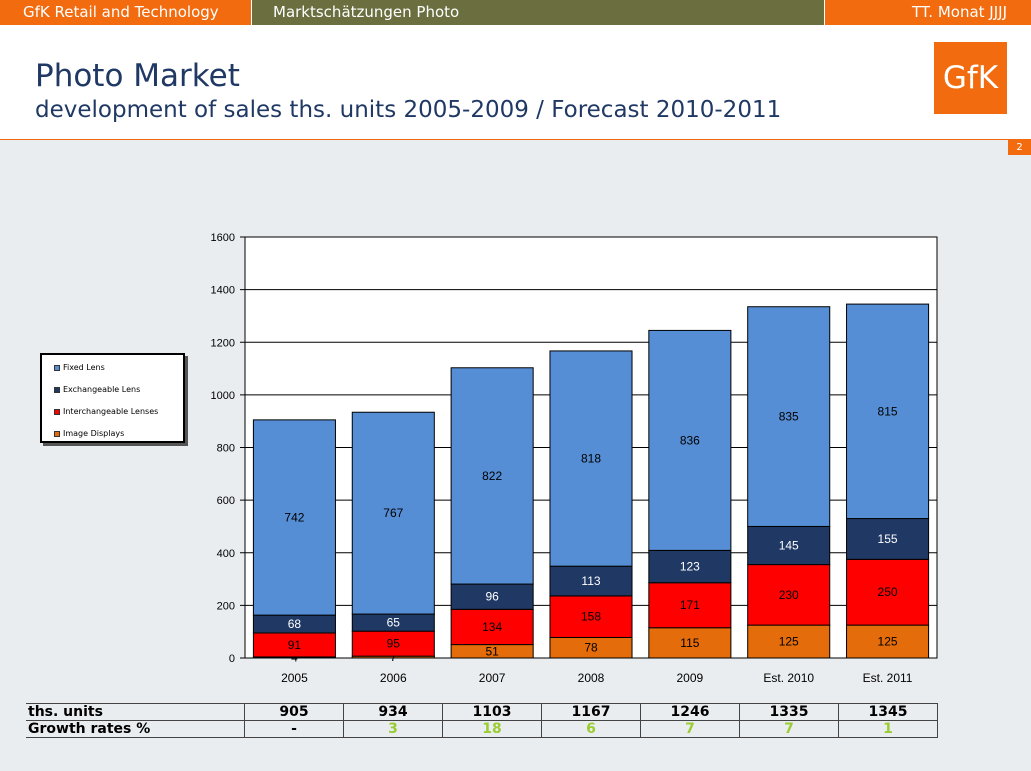  What do you see at coordinates (591, 712) in the screenshot?
I see `table-cell: 1167` at bounding box center [591, 712].